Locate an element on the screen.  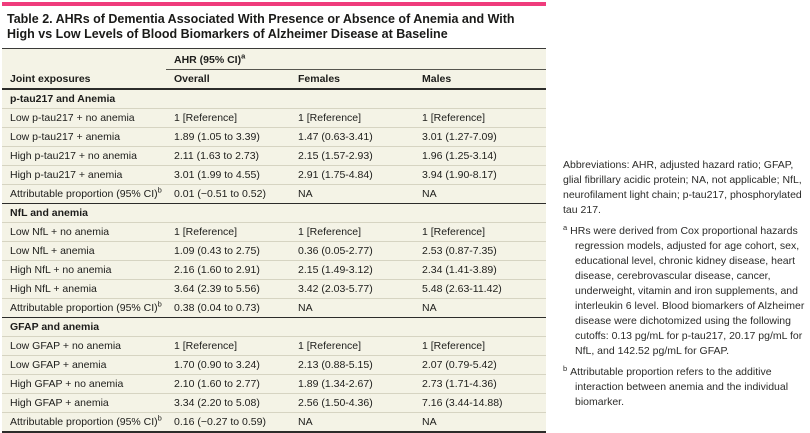
column-header-row: Joint exposures Overall Females Males is located at coordinates (274, 79).